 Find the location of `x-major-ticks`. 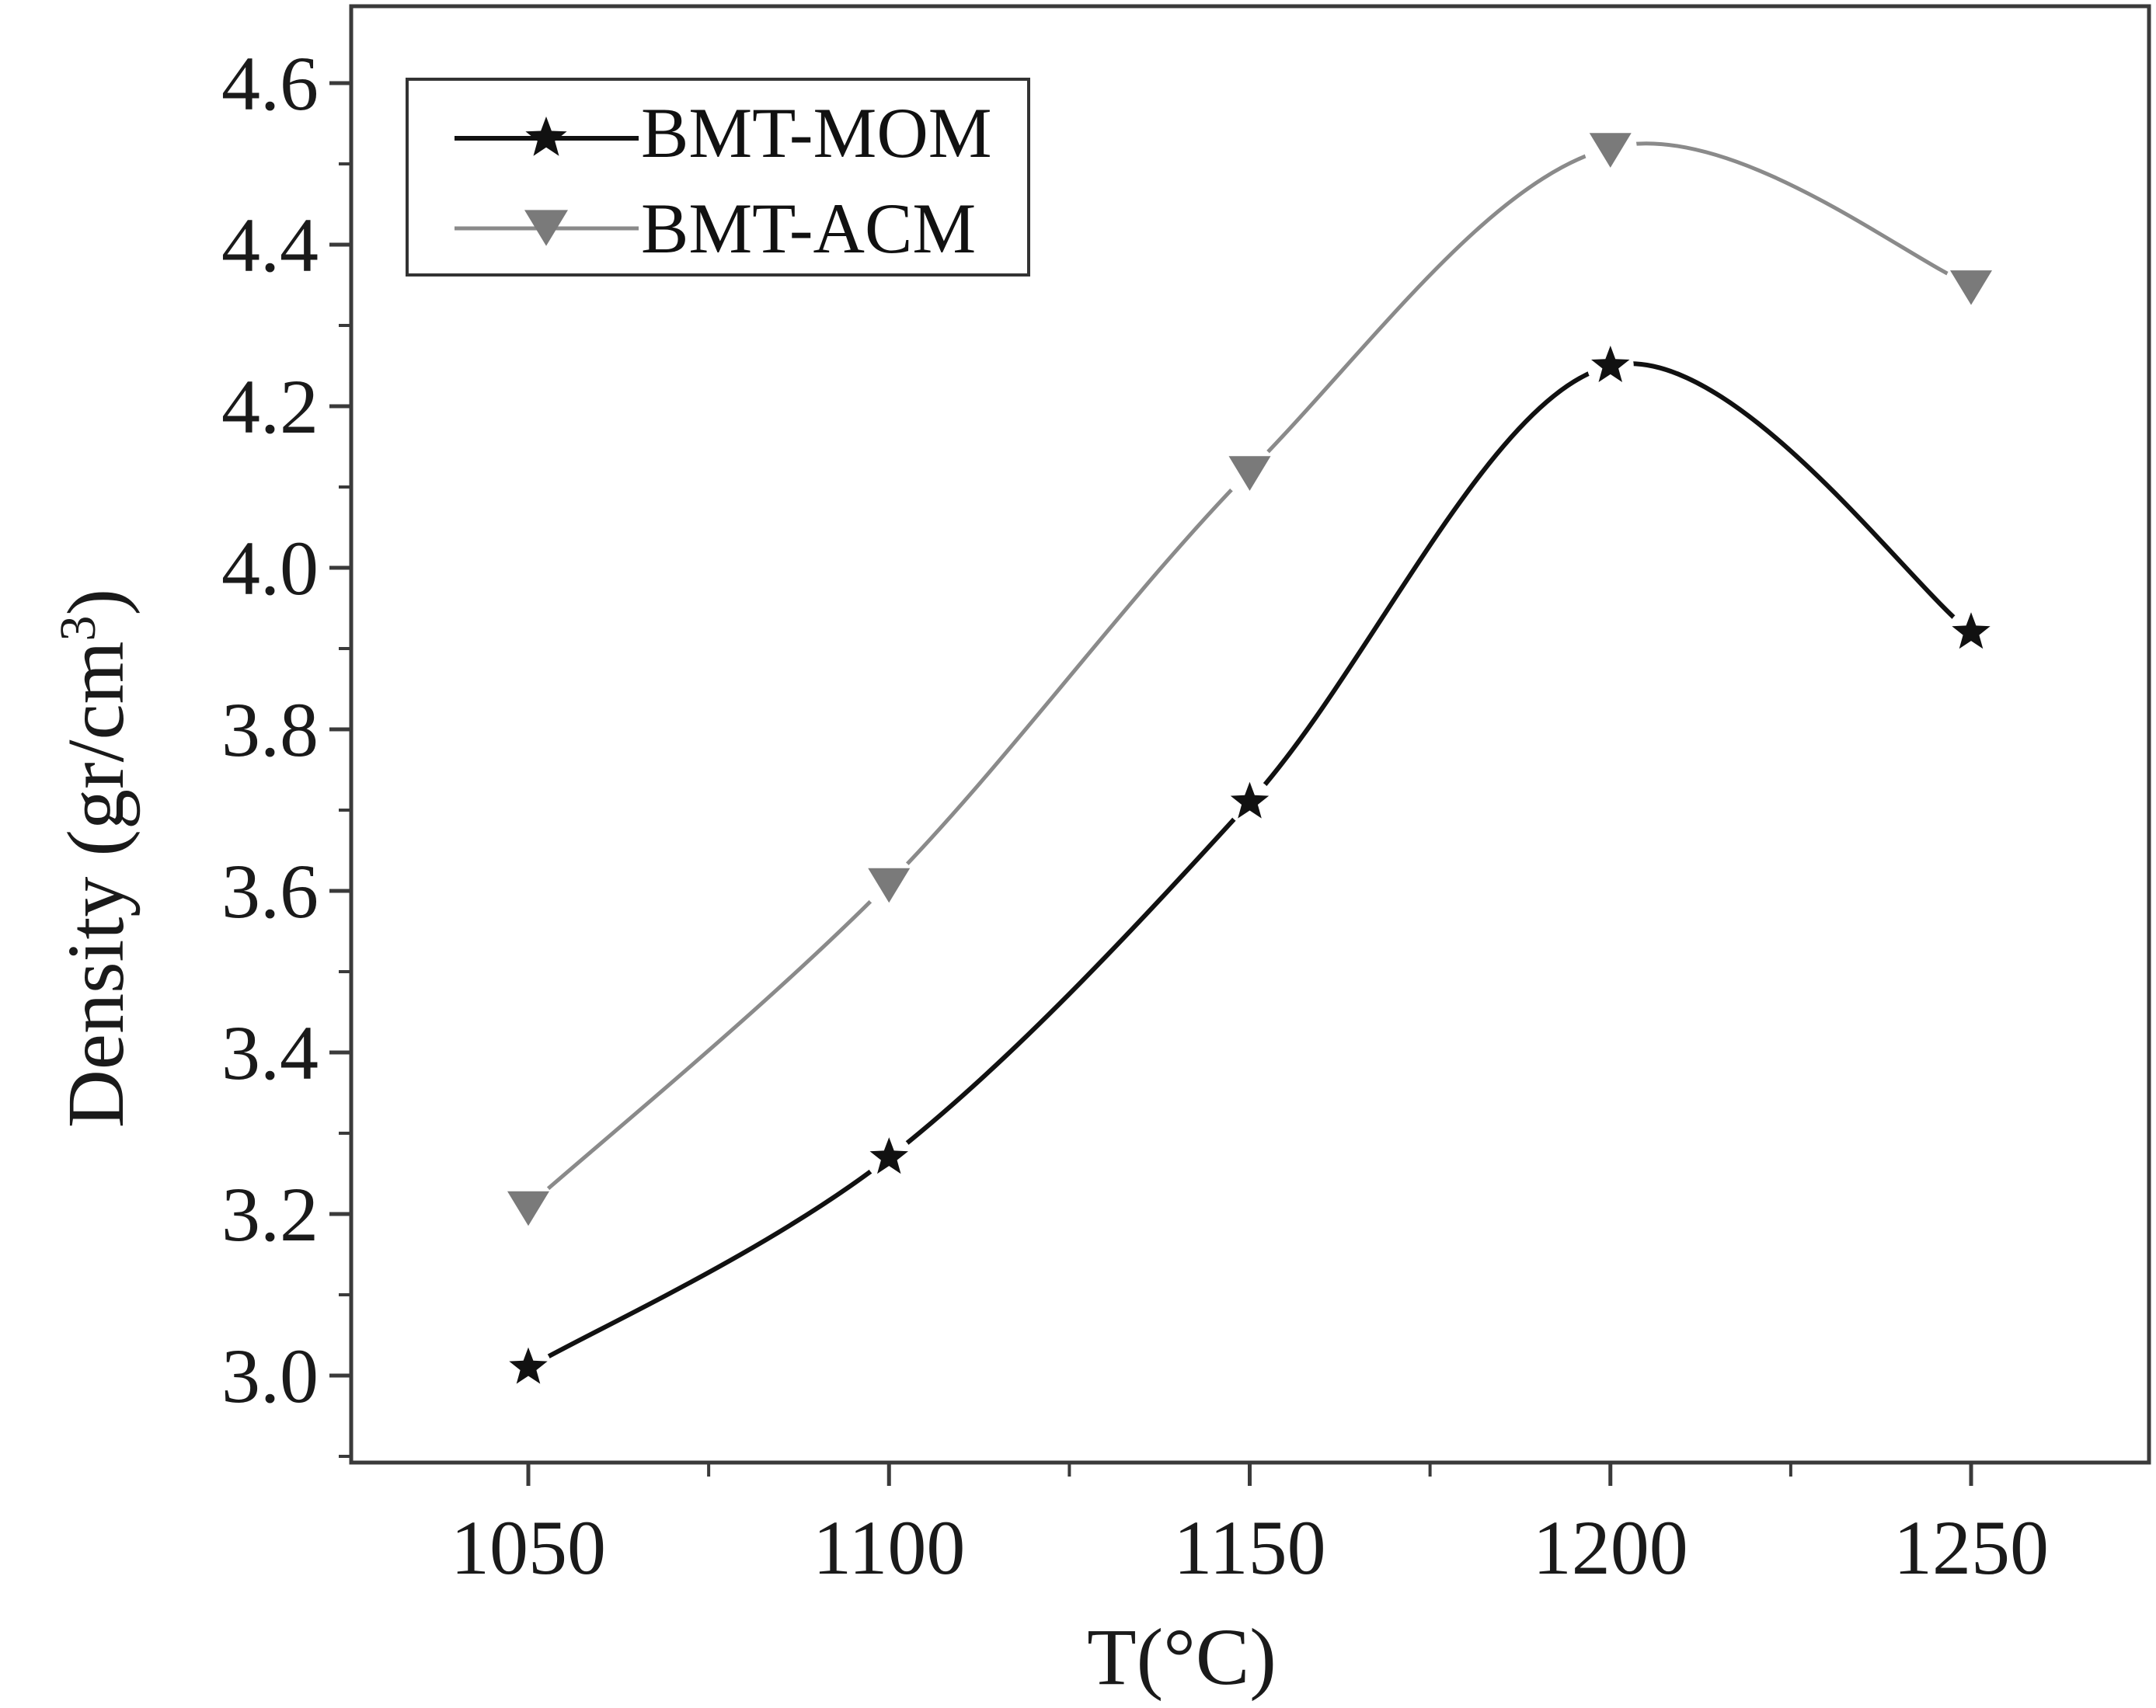

x-major-ticks is located at coordinates (1249, 1474).